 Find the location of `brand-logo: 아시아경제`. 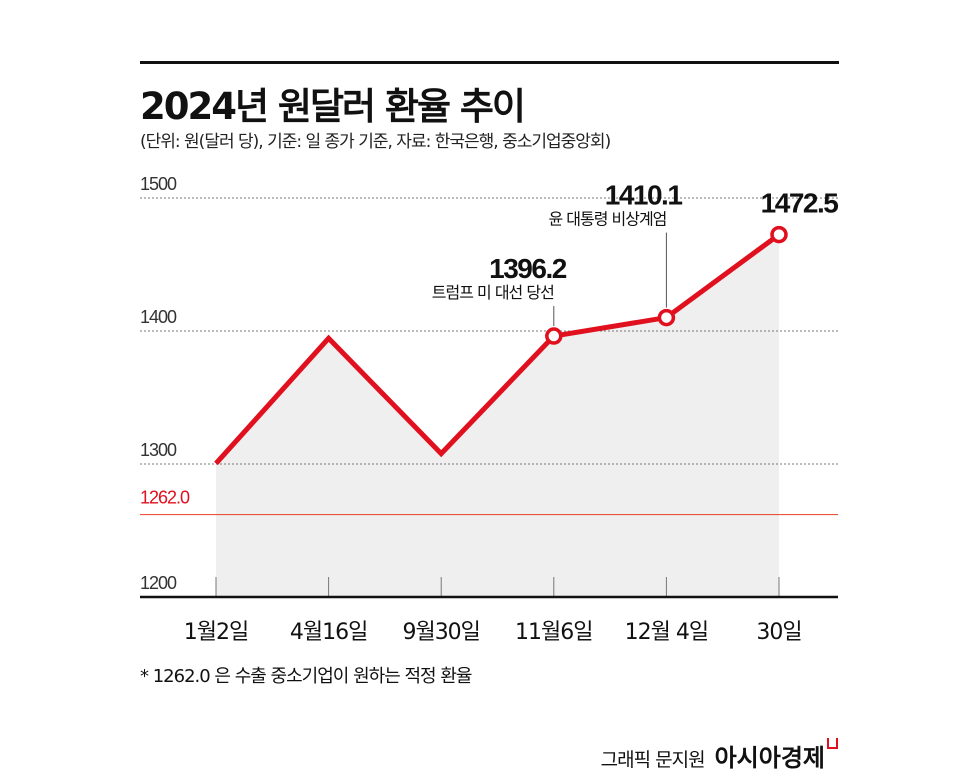

brand-logo: 아시아경제 is located at coordinates (776, 755).